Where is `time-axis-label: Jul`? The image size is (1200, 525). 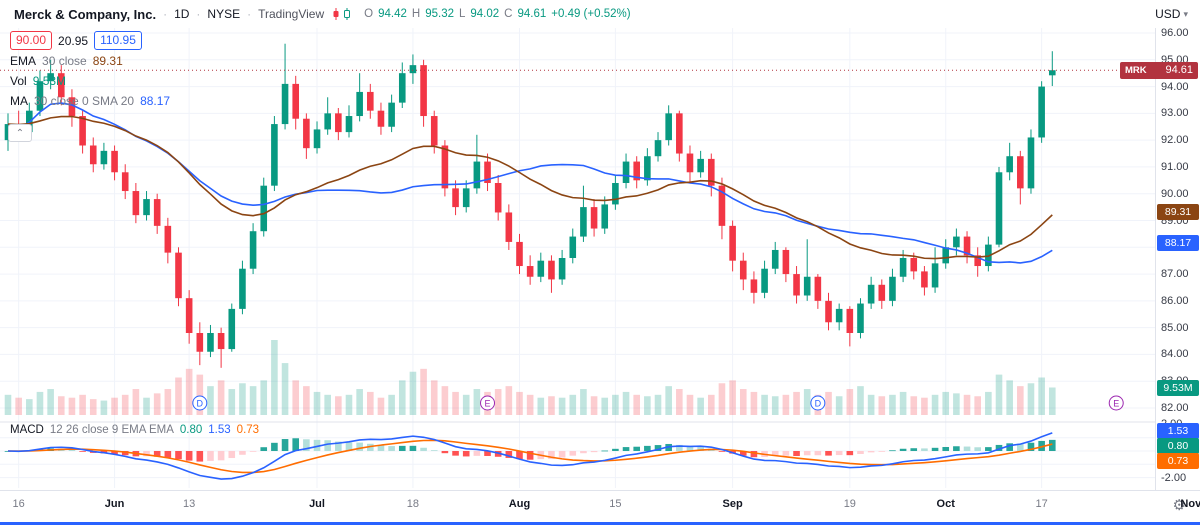 time-axis-label: Jul is located at coordinates (317, 504).